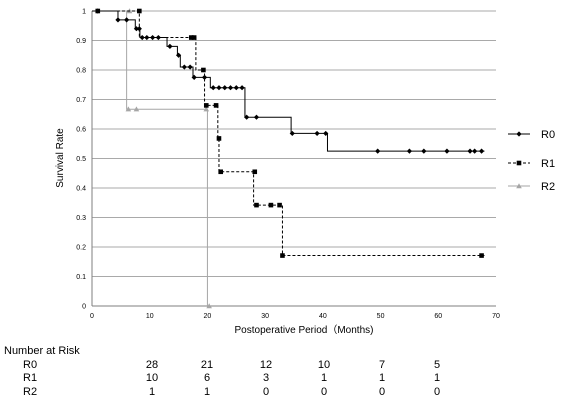 Image resolution: width=576 pixels, height=403 pixels. I want to click on risk-count: 6, so click(207, 378).